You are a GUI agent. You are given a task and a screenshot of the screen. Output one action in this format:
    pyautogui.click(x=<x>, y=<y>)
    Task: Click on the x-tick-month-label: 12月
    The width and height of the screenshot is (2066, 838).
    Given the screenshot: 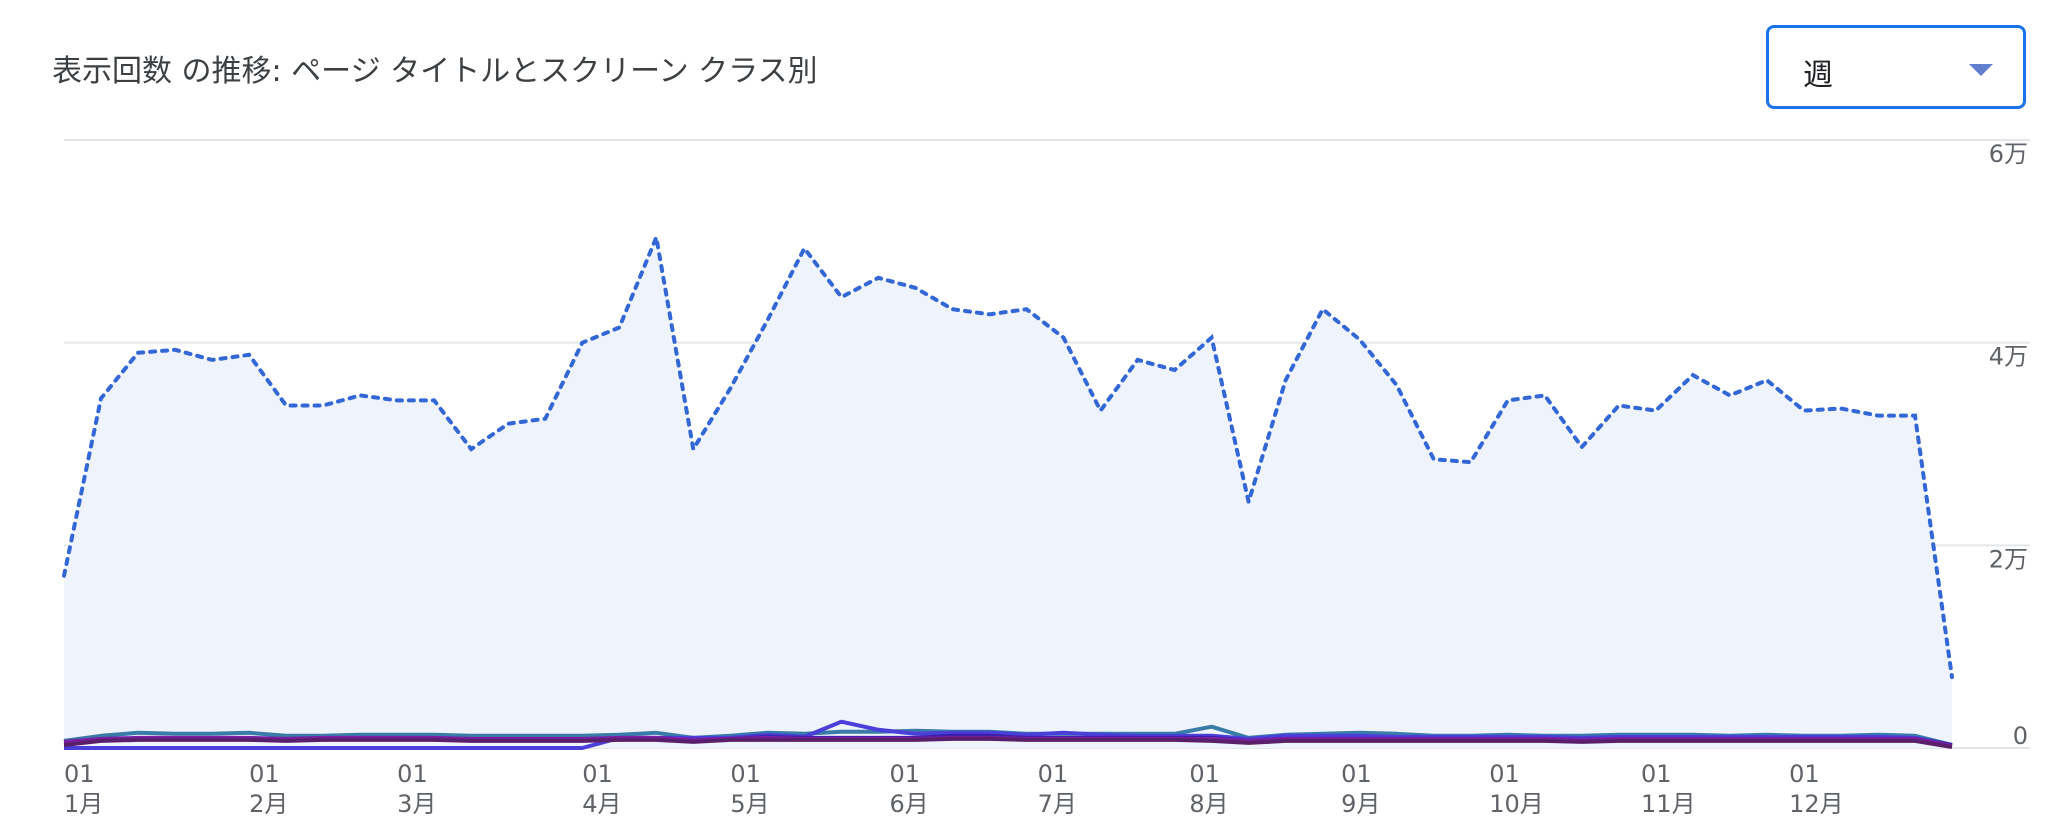 What is the action you would take?
    pyautogui.click(x=1816, y=804)
    